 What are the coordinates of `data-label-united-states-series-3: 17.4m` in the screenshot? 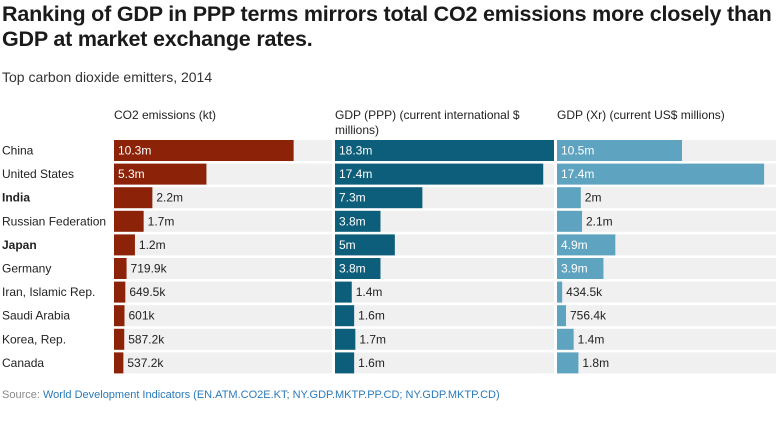 It's located at (577, 174).